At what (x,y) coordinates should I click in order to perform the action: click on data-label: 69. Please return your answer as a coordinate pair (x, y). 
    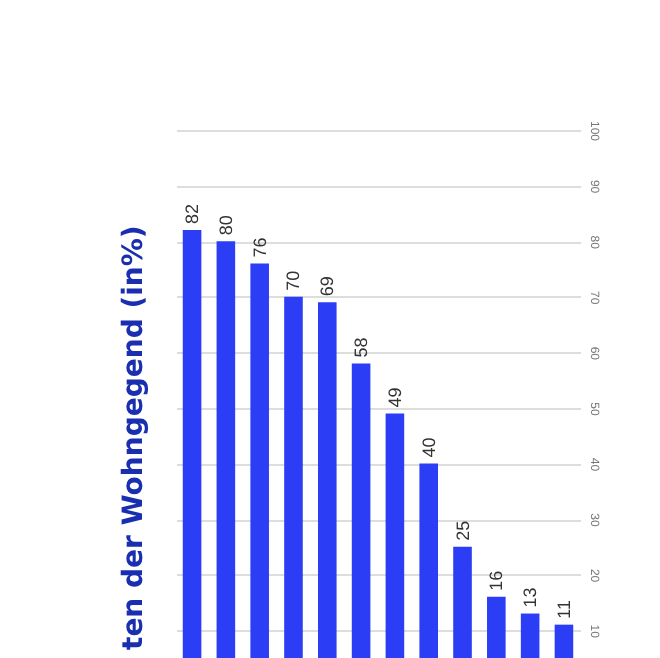
    Looking at the image, I should click on (327, 286).